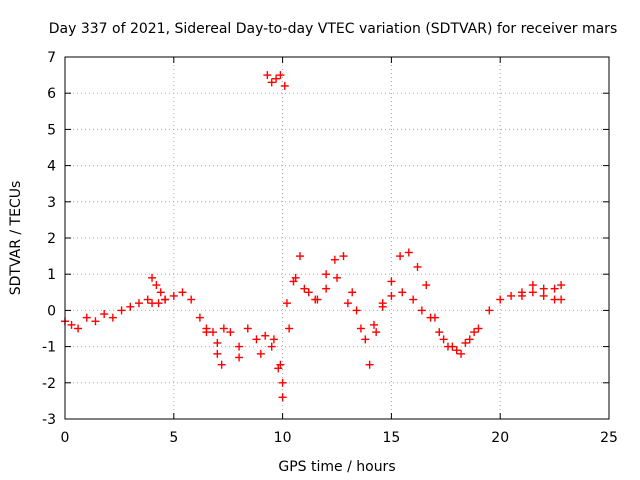 The width and height of the screenshot is (640, 480). I want to click on y-tick-label: 6, so click(51, 94).